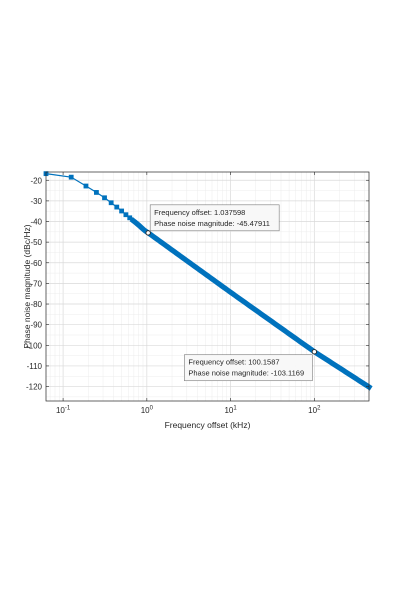 The image size is (414, 590). I want to click on y-tick-label: -110, so click(35, 366).